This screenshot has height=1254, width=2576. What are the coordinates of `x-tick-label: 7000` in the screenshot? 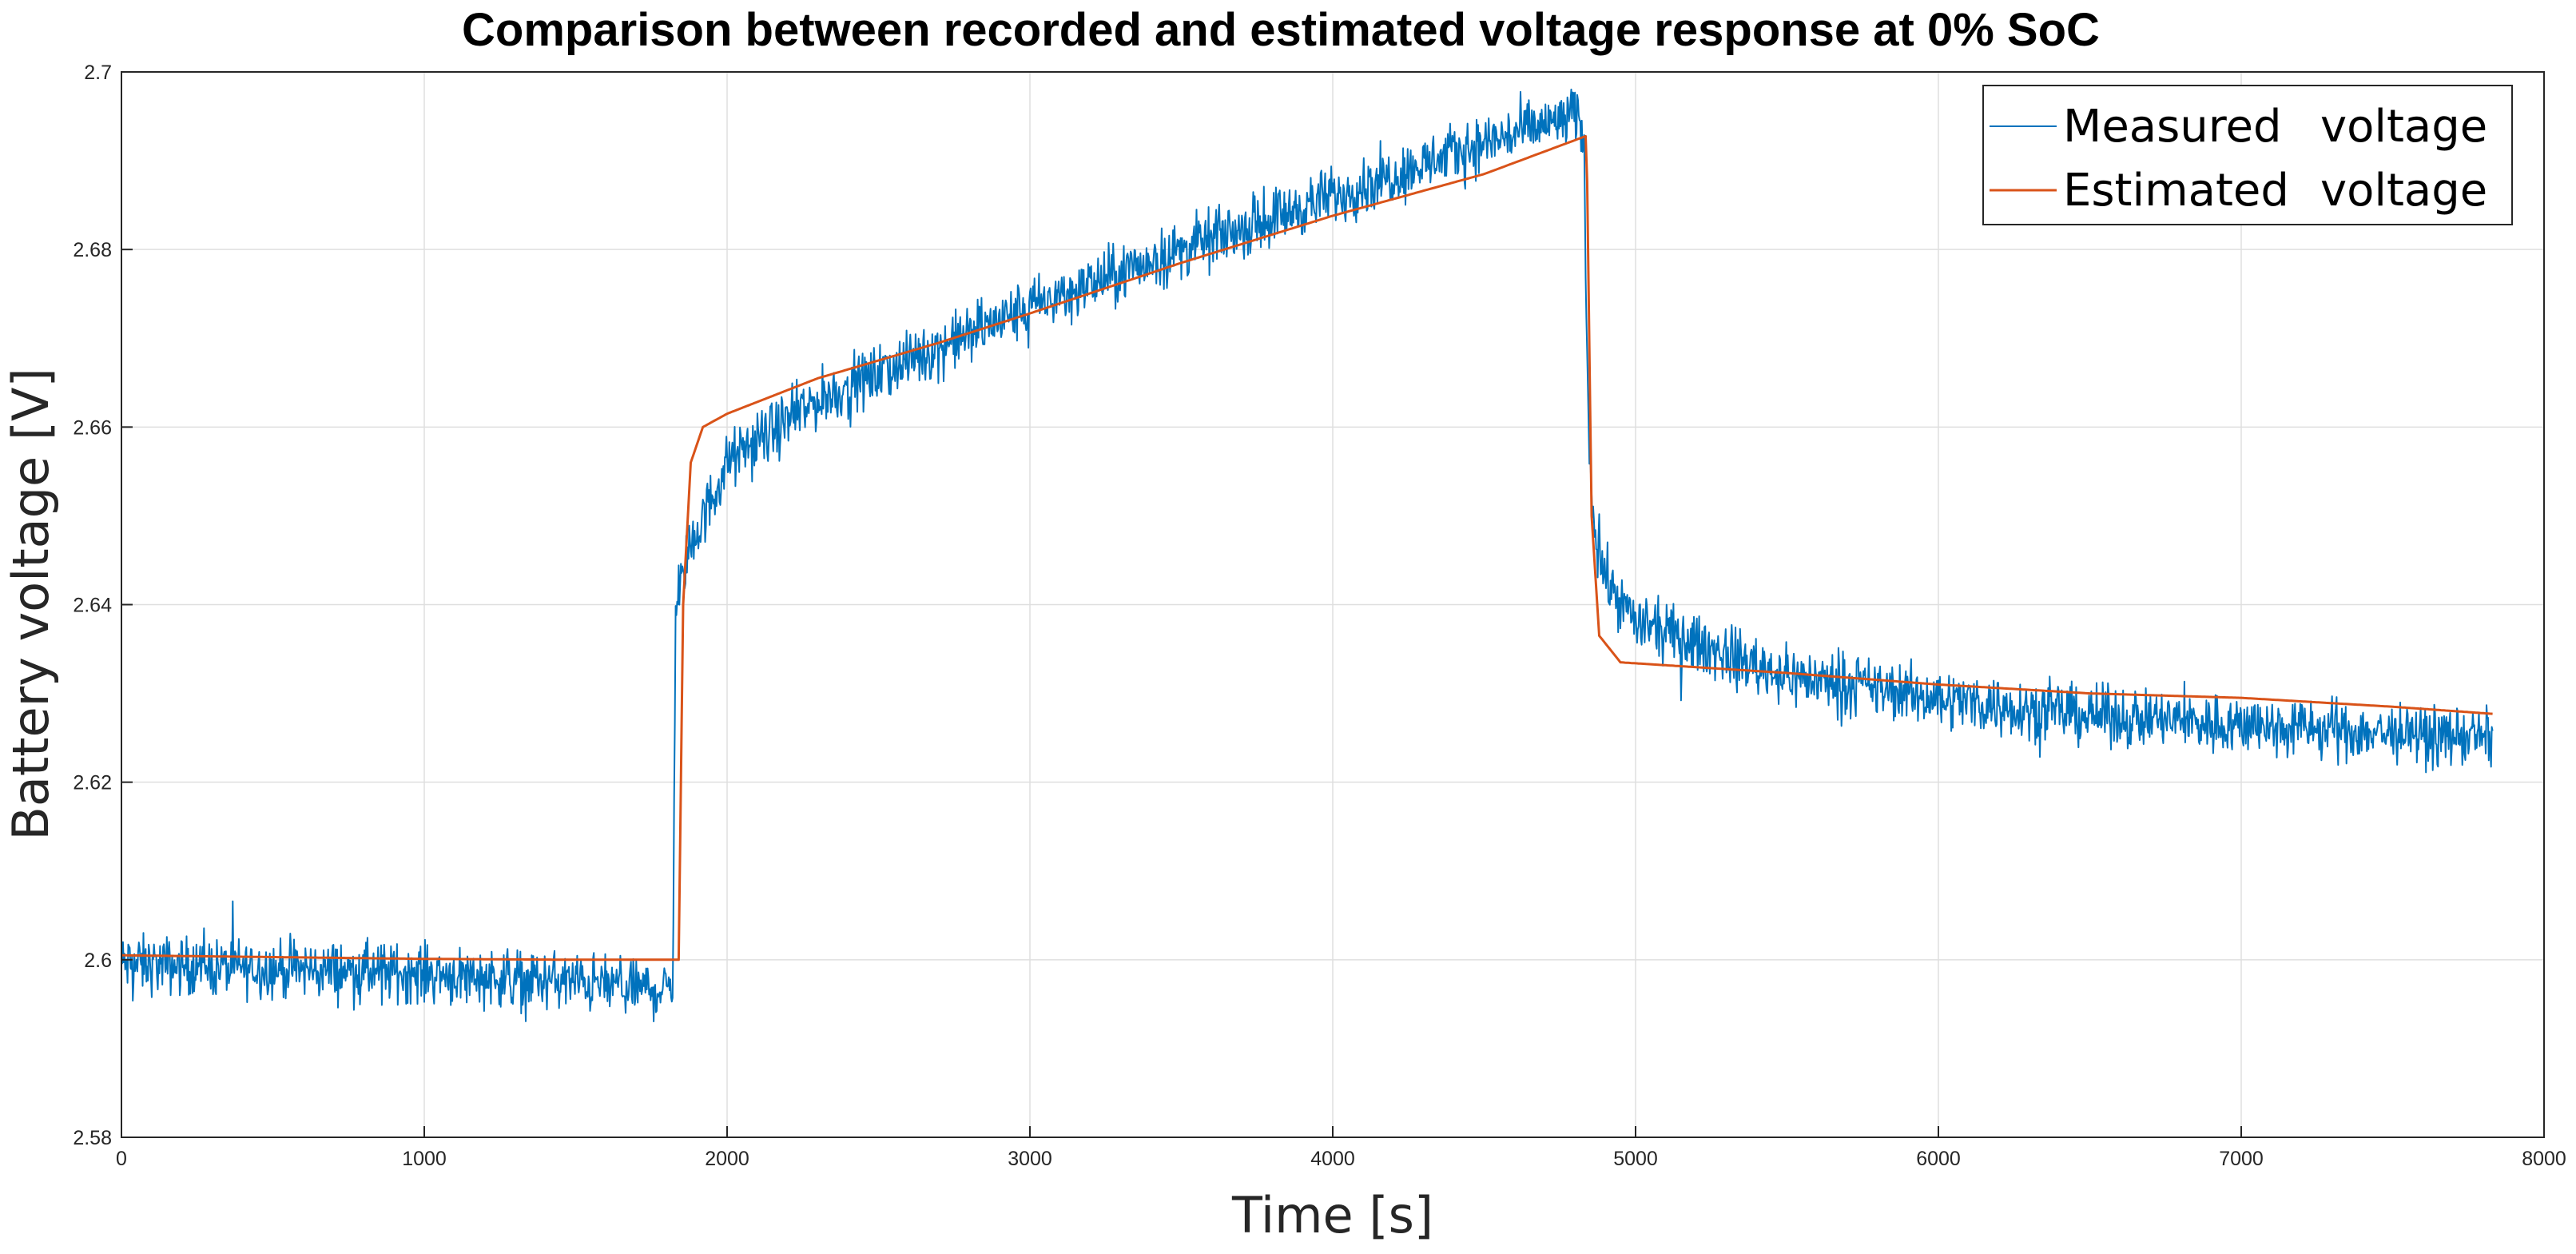 It's located at (2241, 1159).